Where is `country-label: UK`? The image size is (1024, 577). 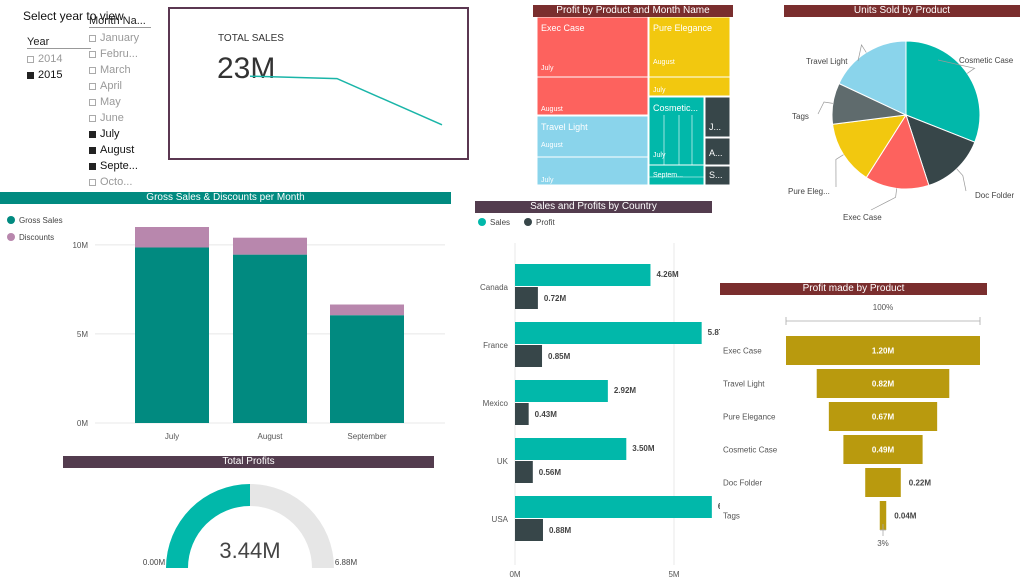
country-label: UK is located at coordinates (503, 461).